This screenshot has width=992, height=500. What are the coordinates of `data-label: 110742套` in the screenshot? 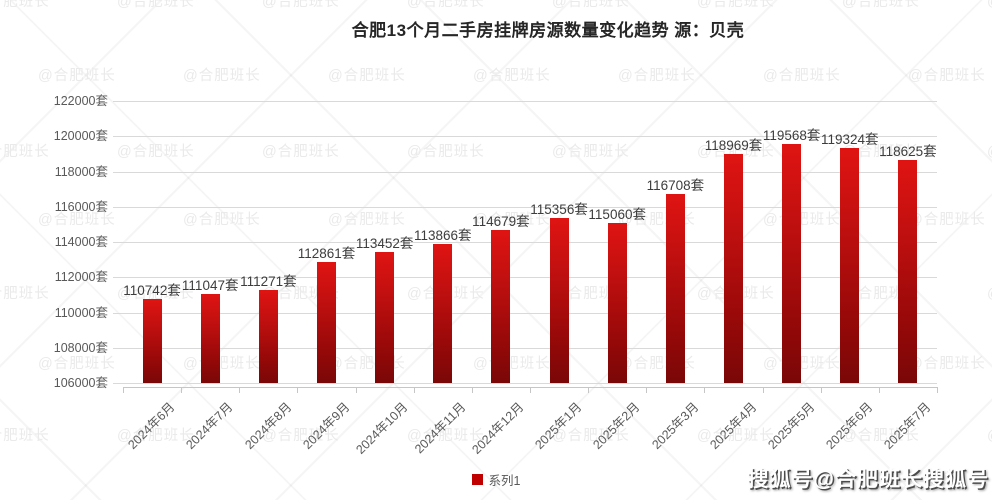 It's located at (152, 291).